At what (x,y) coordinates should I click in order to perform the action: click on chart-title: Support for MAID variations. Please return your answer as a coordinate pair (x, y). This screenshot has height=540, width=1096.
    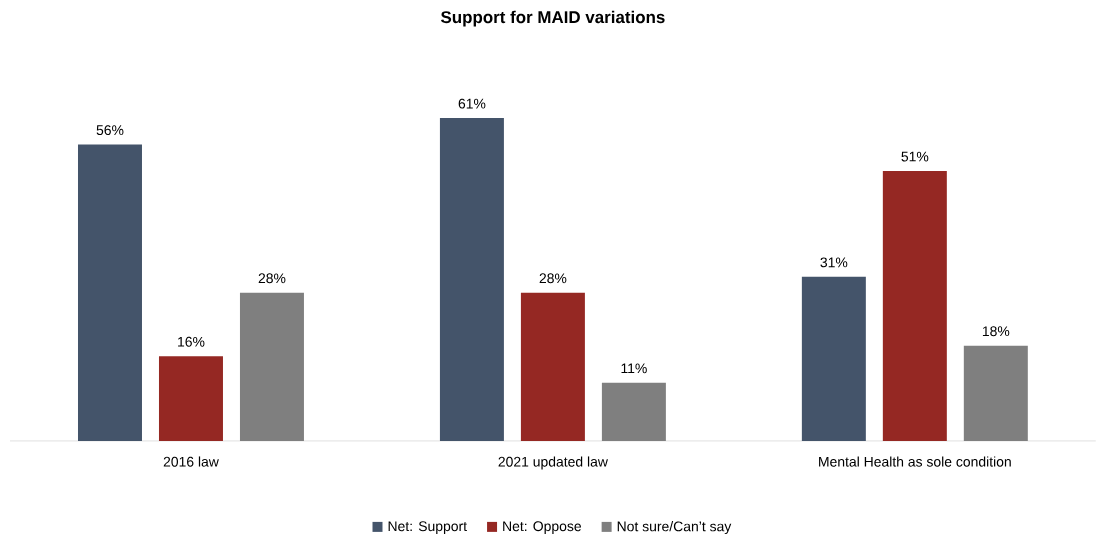
    Looking at the image, I should click on (552, 18).